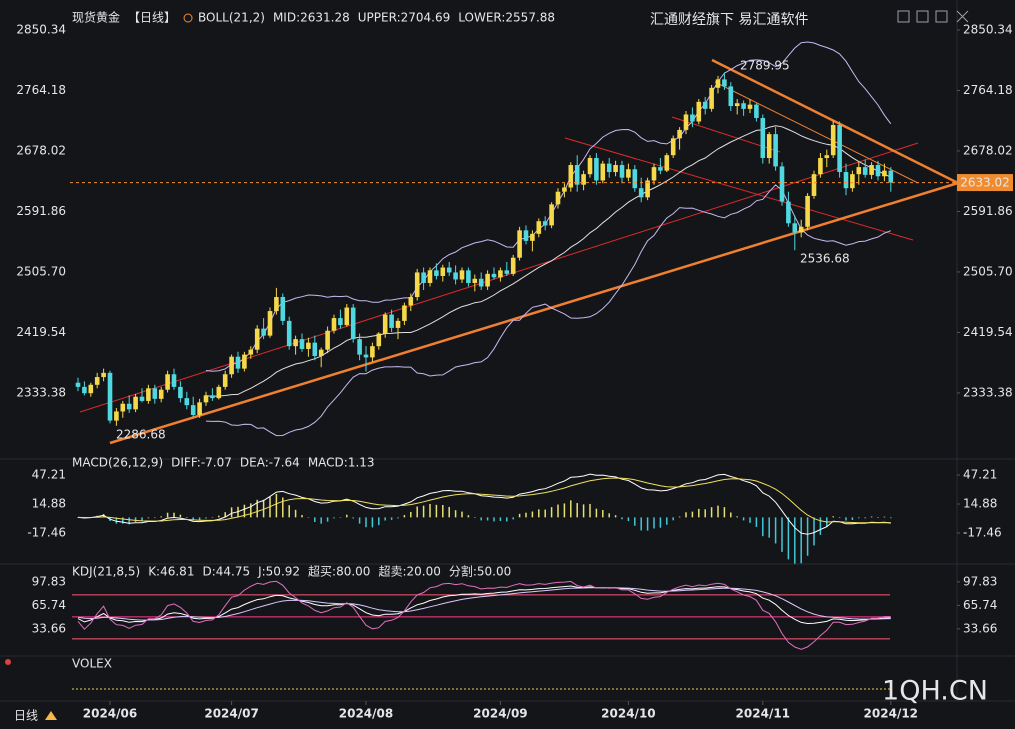 This screenshot has width=1015, height=729. Describe the element at coordinates (106, 572) in the screenshot. I see `header-label: KDJ(21,8,5)` at that location.